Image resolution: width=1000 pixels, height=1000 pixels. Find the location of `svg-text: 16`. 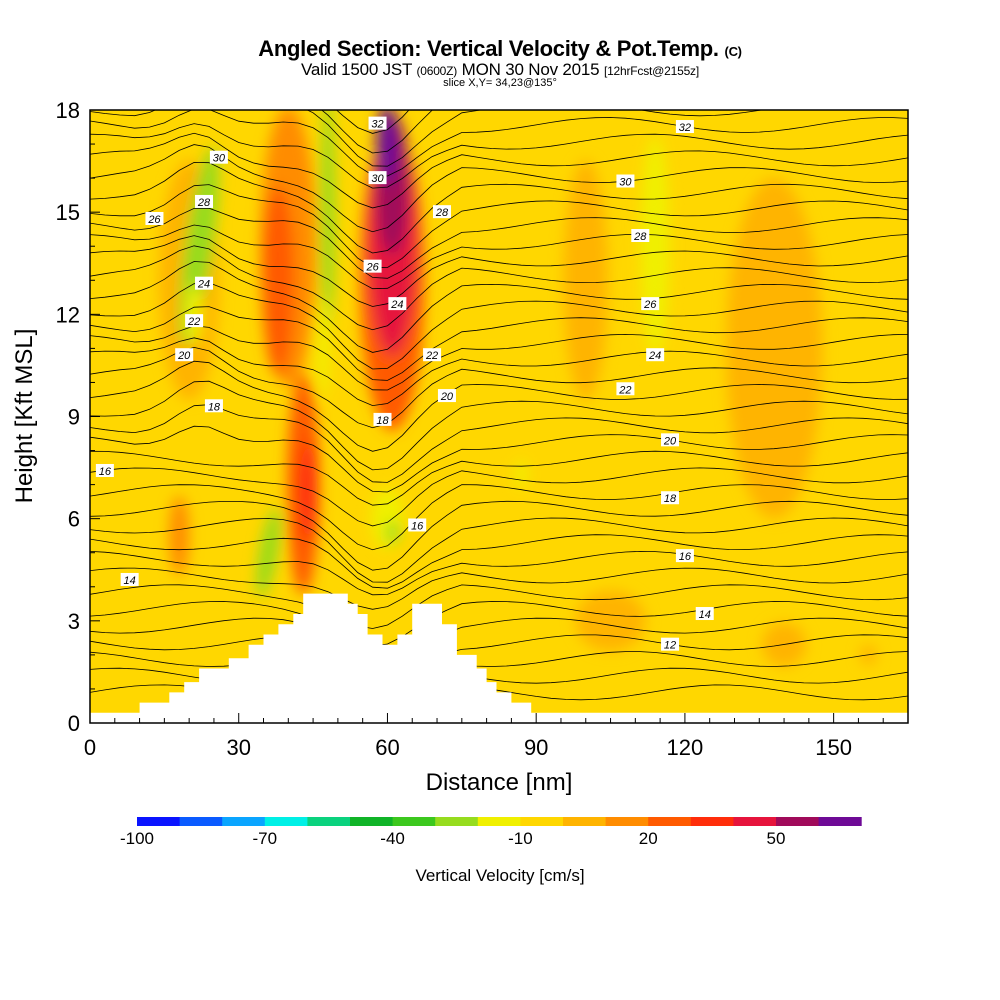

svg-text: 16 is located at coordinates (105, 472).